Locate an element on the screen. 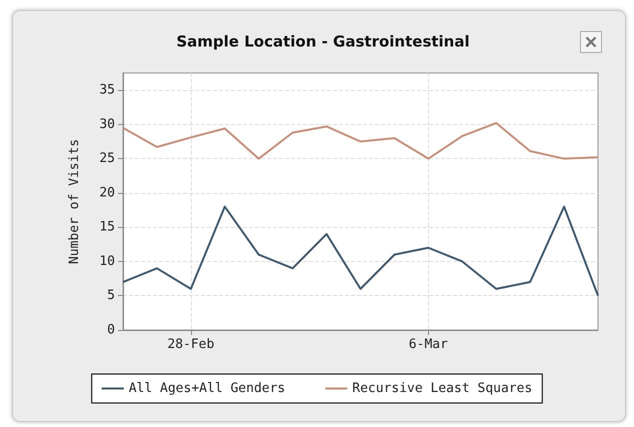 Image resolution: width=634 pixels, height=427 pixels. y-tick-label: 5 is located at coordinates (111, 296).